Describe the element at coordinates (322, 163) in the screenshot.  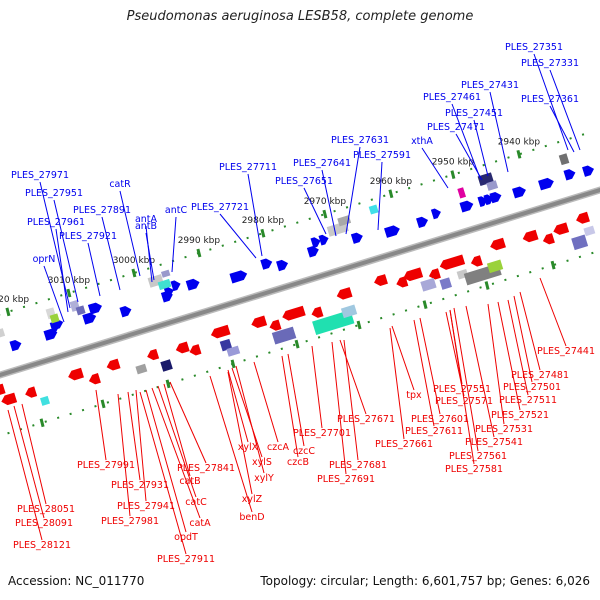
I see `forward-gene-label: PLES_27641` at that location.